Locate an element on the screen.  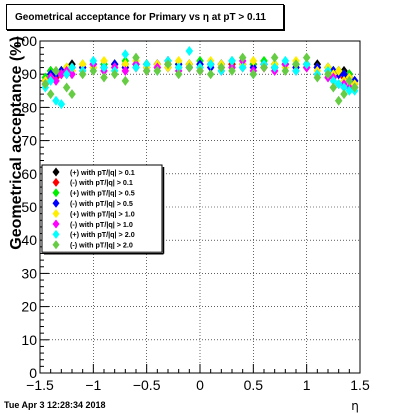
legend-label: (+) with pT/|q| > 1.0 is located at coordinates (102, 213).